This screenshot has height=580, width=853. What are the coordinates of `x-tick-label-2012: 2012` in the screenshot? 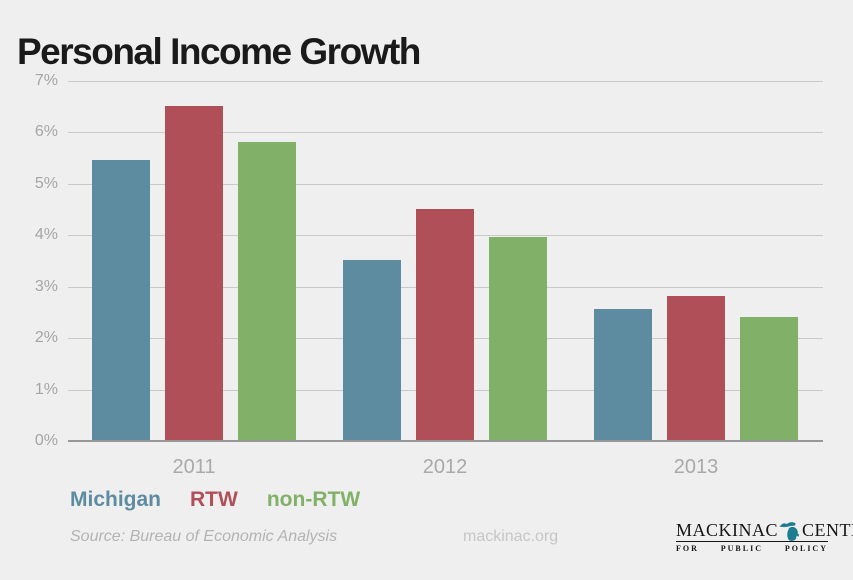 It's located at (445, 467).